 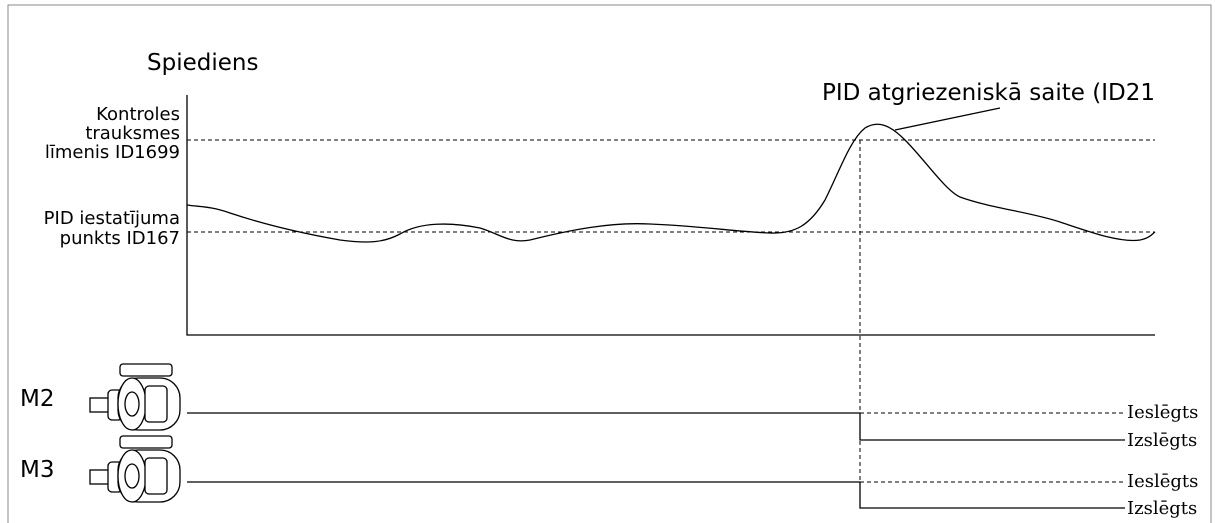 What do you see at coordinates (37, 470) in the screenshot?
I see `motor-label: M3` at bounding box center [37, 470].